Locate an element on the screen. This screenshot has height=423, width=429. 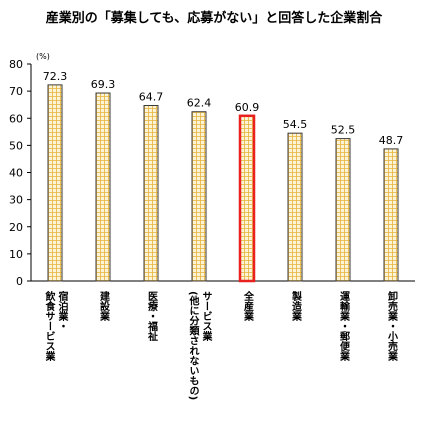
category-label: 全産業 is located at coordinates (248, 306).